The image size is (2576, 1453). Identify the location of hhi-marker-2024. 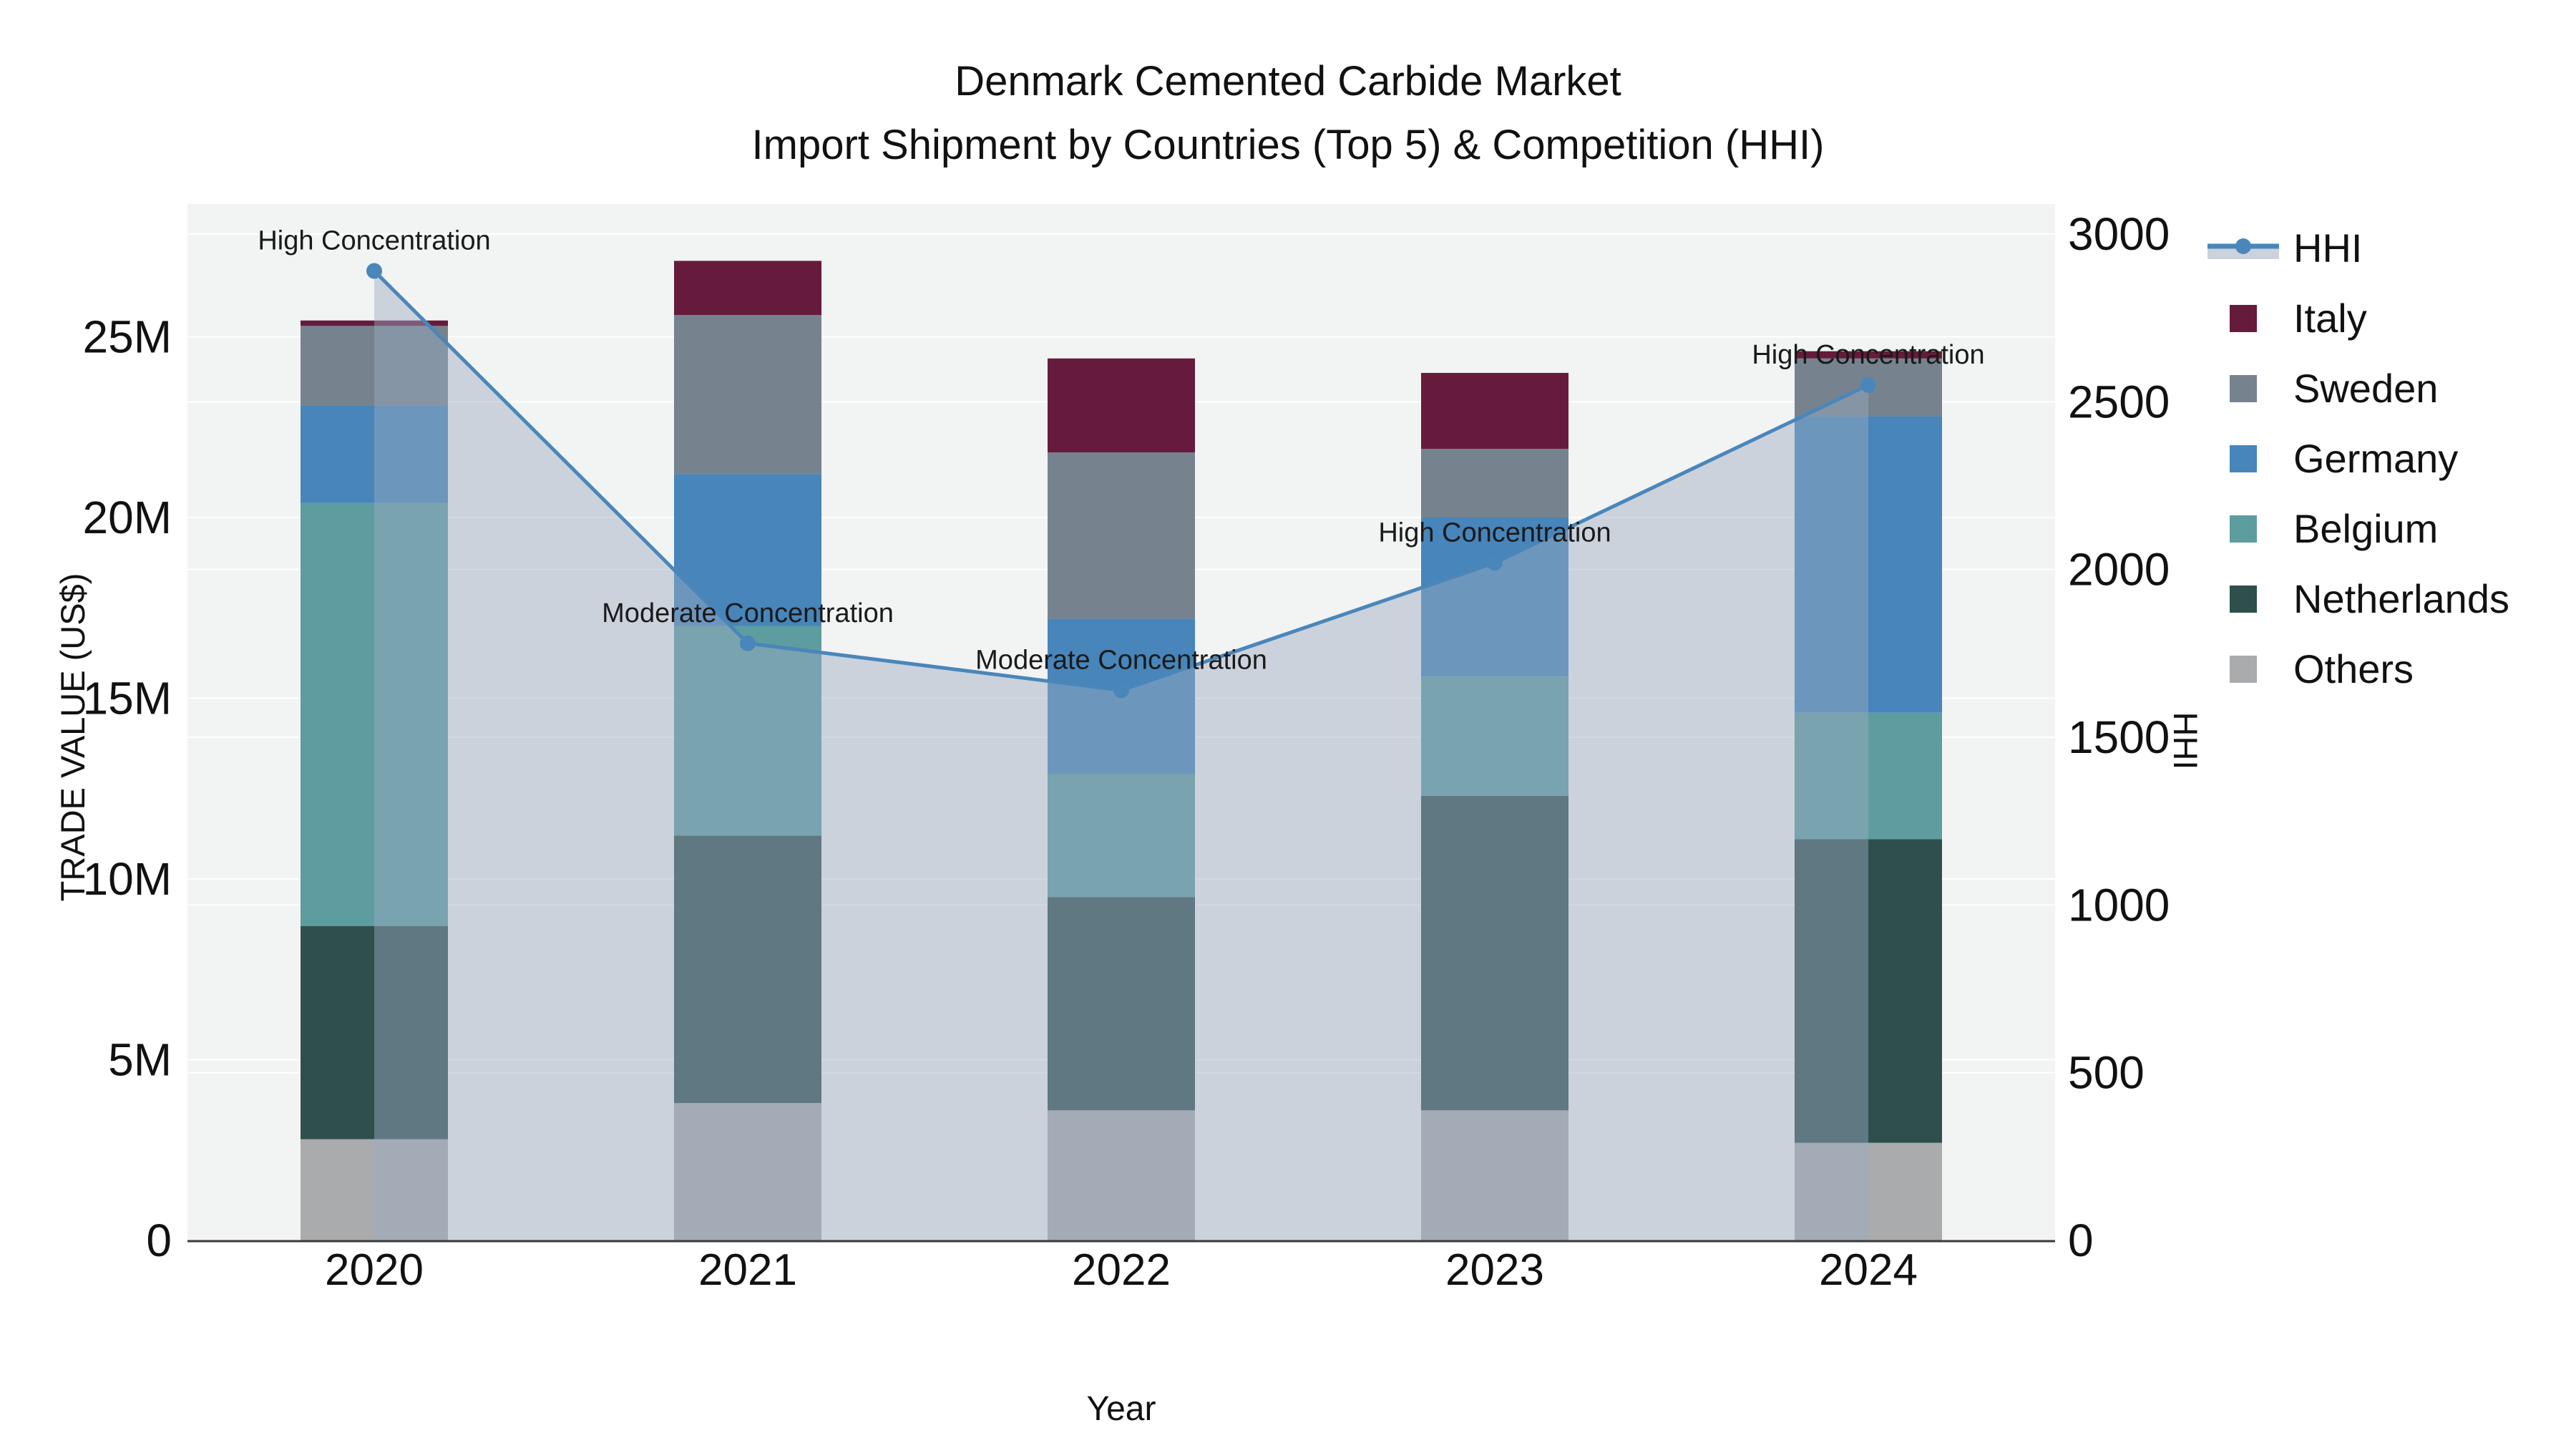
(1868, 385).